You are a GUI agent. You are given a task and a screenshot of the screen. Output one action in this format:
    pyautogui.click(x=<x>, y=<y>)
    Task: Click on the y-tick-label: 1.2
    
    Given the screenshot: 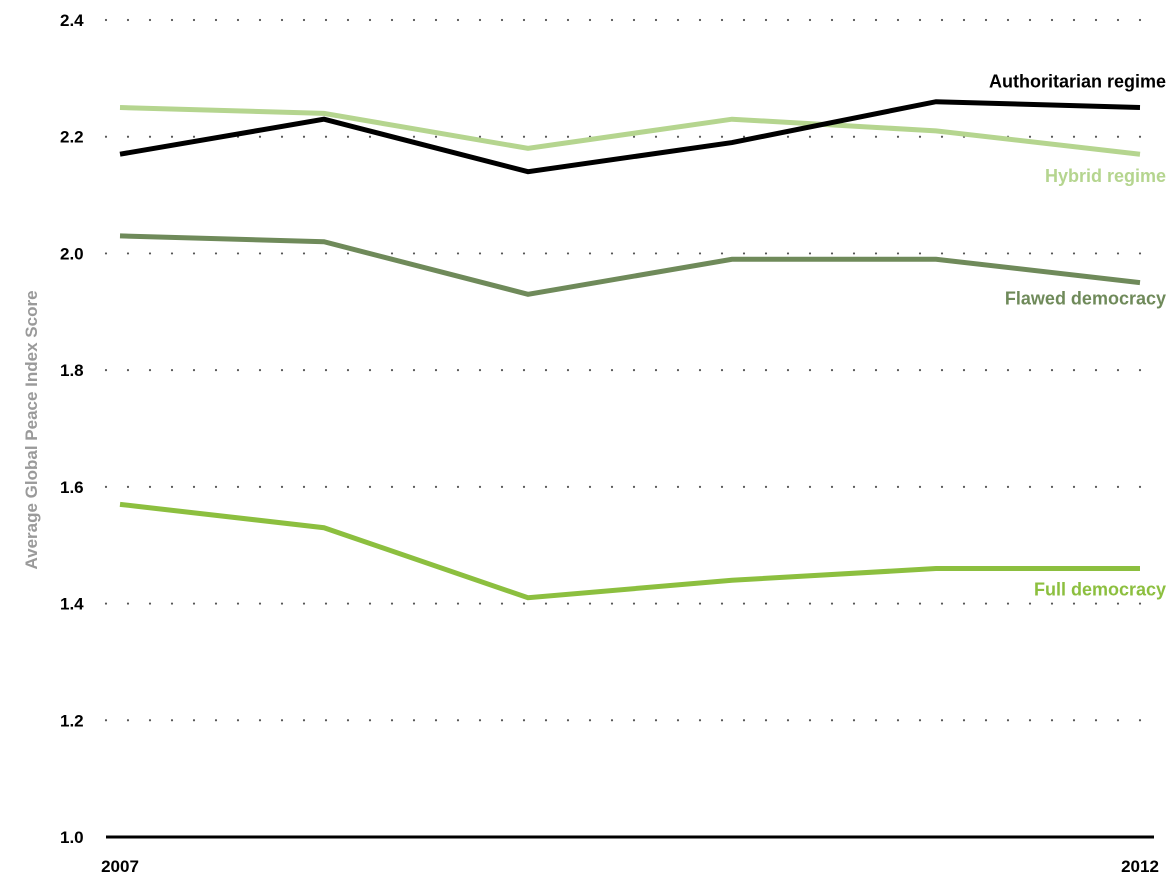 What is the action you would take?
    pyautogui.click(x=72, y=720)
    